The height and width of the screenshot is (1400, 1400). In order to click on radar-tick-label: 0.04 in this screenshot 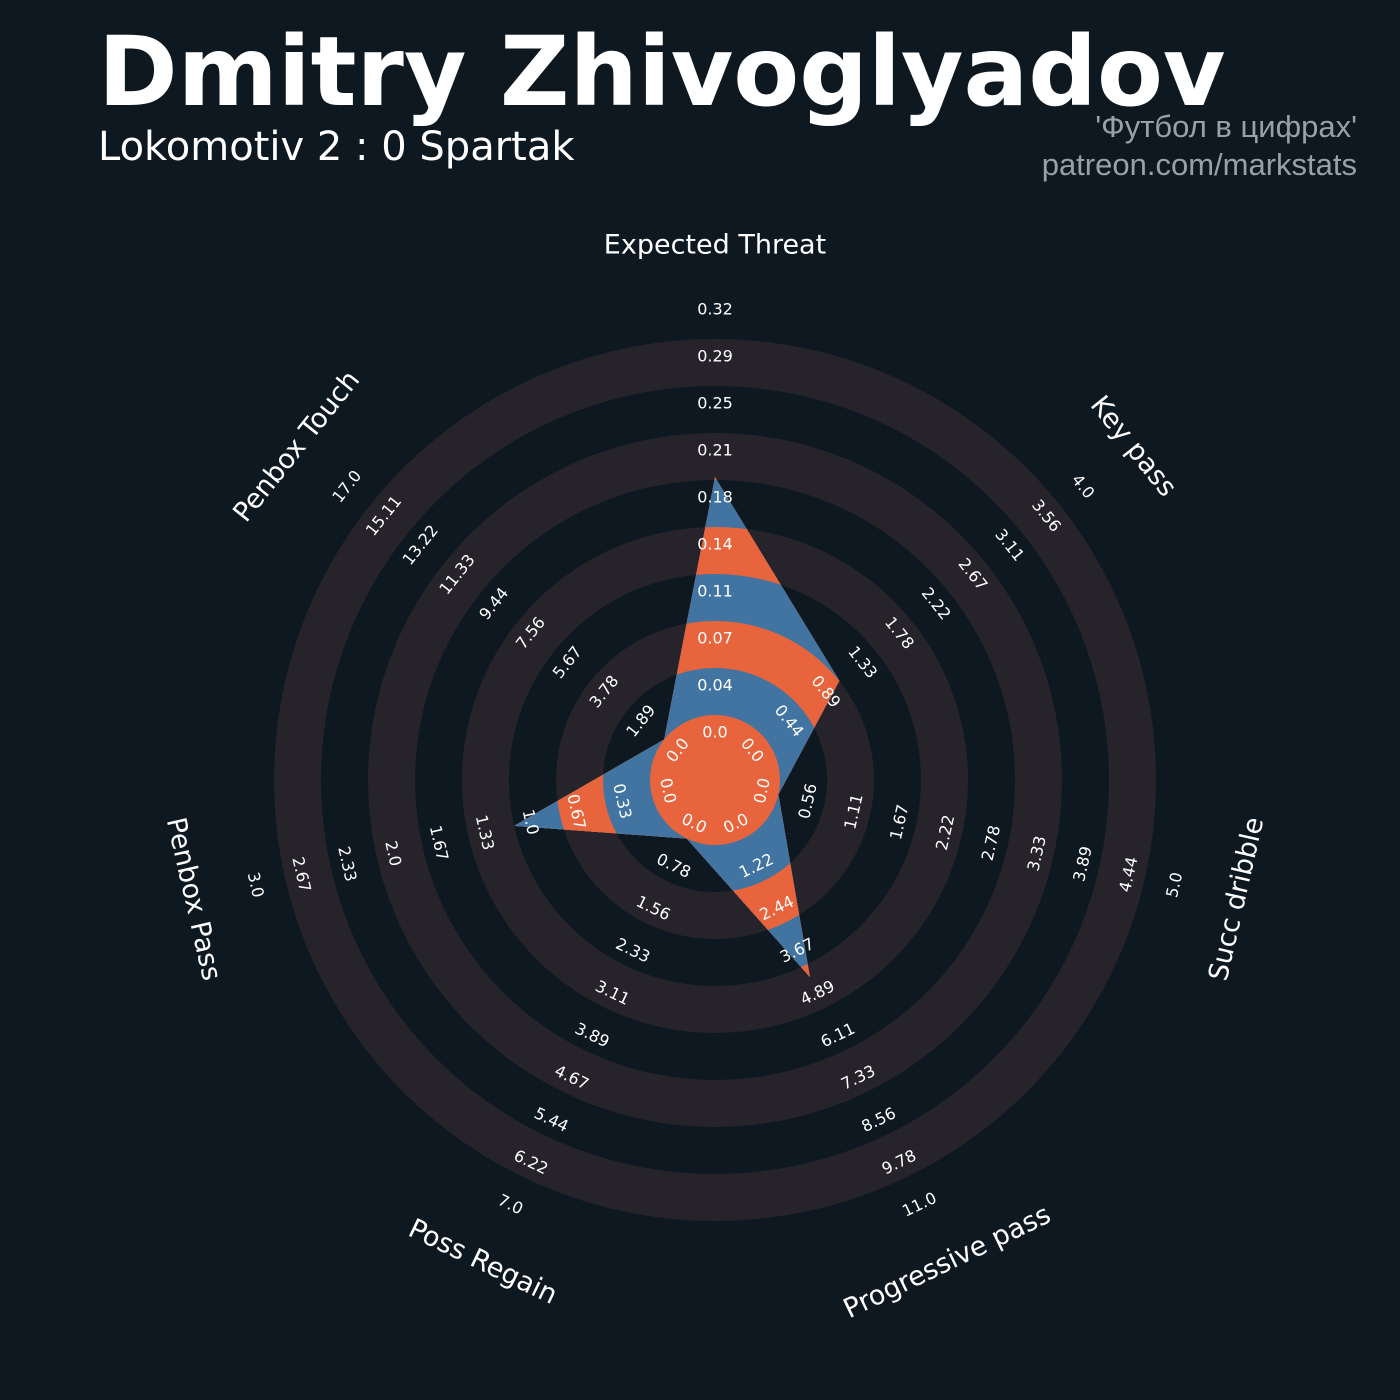, I will do `click(715, 685)`.